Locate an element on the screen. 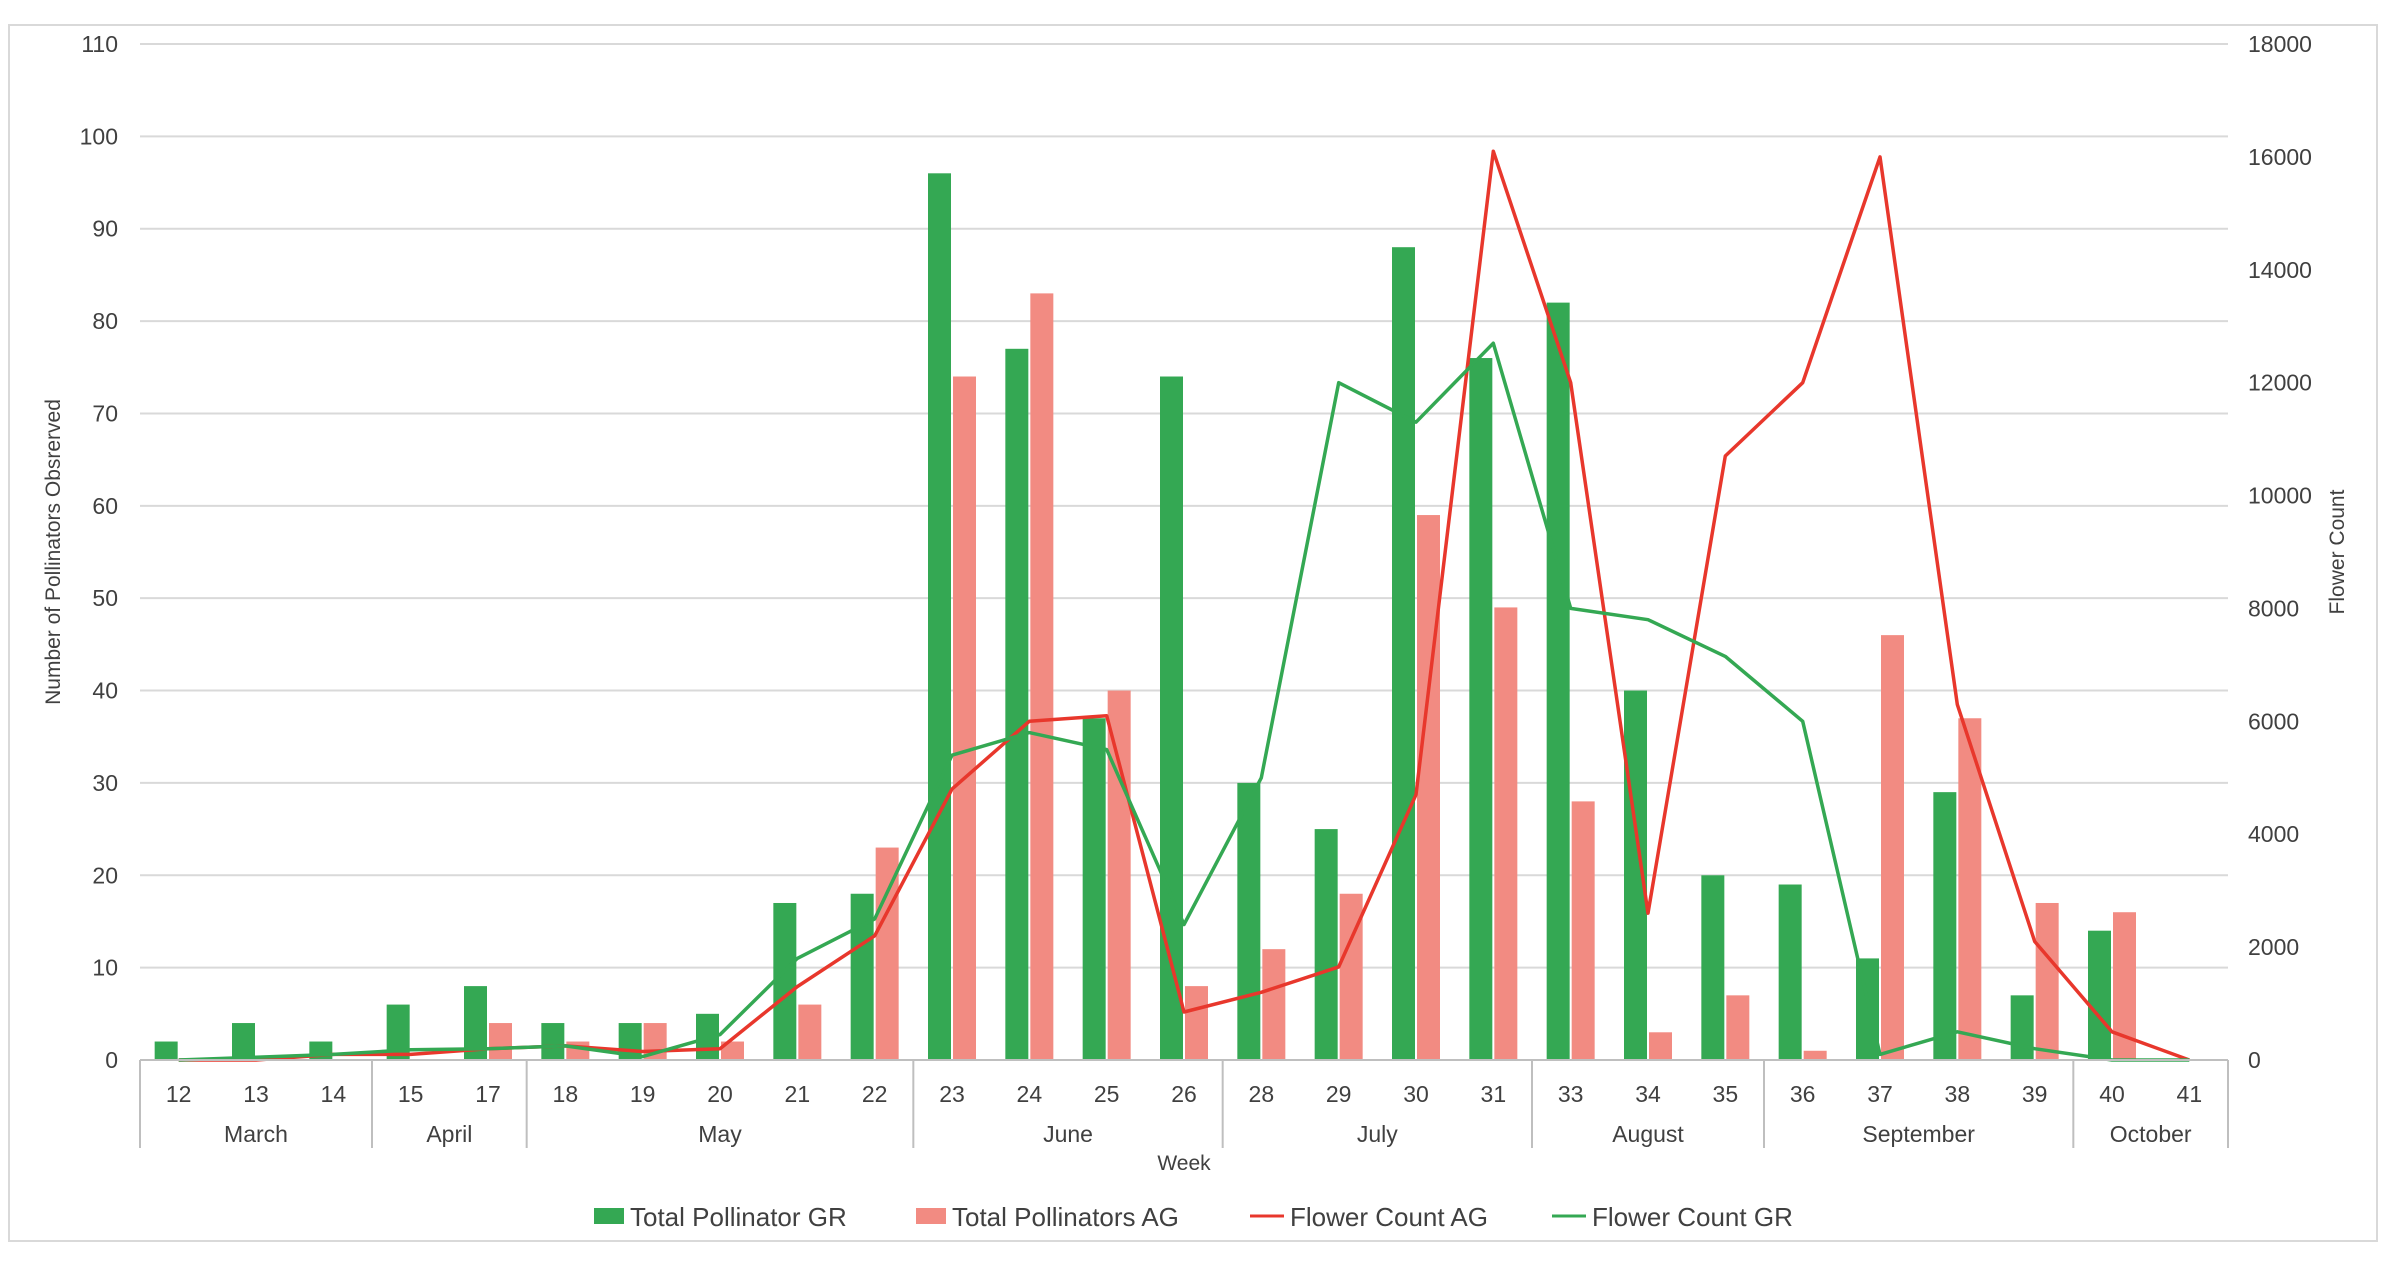 Image resolution: width=2392 pixels, height=1264 pixels. legend-label-total-pollinators-ag: Total Pollinators AG is located at coordinates (1065, 1217).